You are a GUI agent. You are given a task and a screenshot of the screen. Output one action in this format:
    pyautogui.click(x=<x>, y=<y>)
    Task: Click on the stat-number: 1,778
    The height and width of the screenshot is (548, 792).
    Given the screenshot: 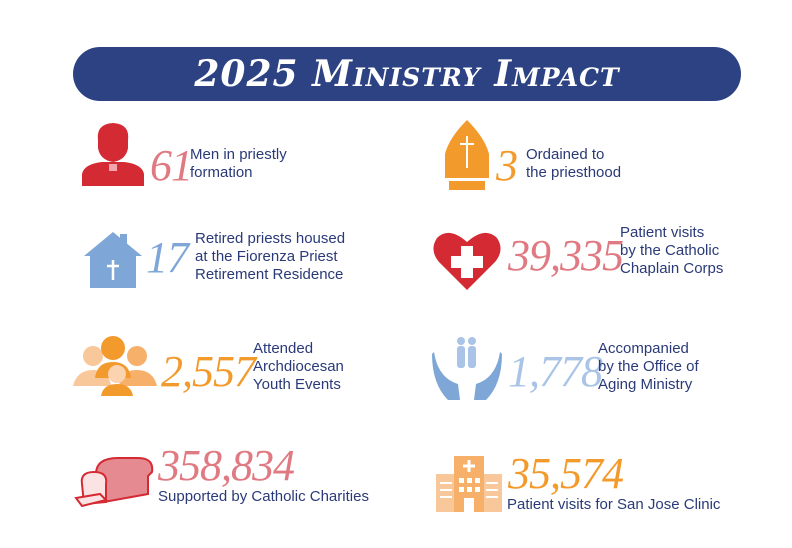 What is the action you would take?
    pyautogui.click(x=555, y=371)
    